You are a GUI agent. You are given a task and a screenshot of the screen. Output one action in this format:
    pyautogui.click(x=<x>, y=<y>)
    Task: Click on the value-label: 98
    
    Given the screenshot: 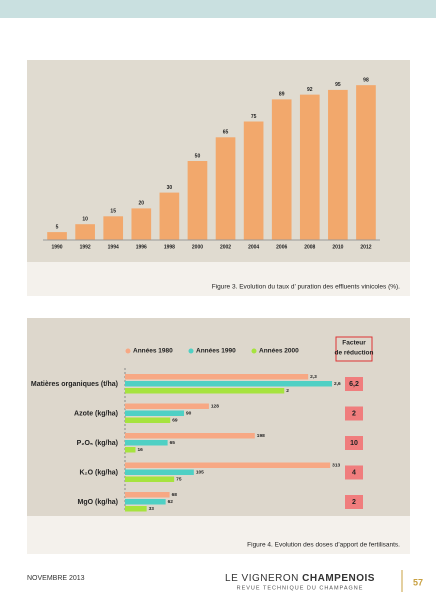 What is the action you would take?
    pyautogui.click(x=366, y=80)
    